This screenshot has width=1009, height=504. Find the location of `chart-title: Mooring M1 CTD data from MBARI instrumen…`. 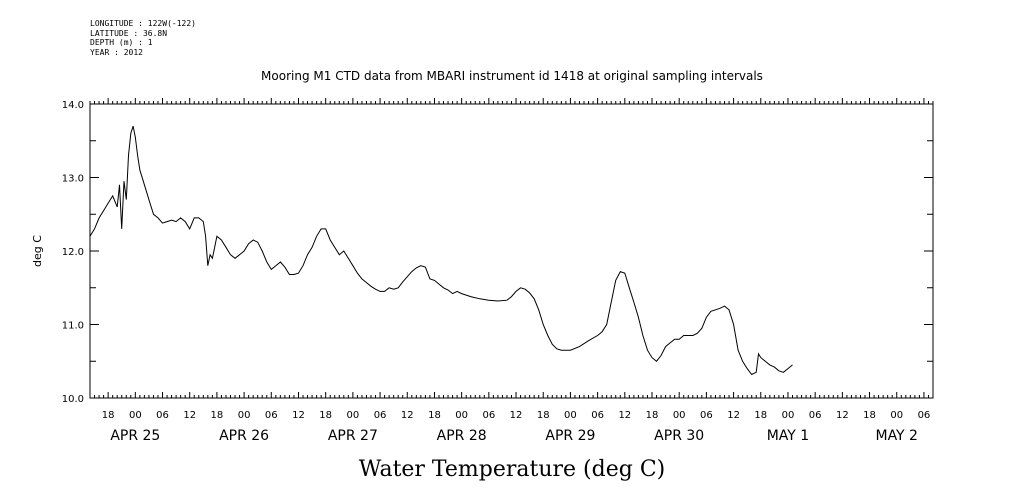

chart-title: Mooring M1 CTD data from MBARI instrumen… is located at coordinates (512, 76).